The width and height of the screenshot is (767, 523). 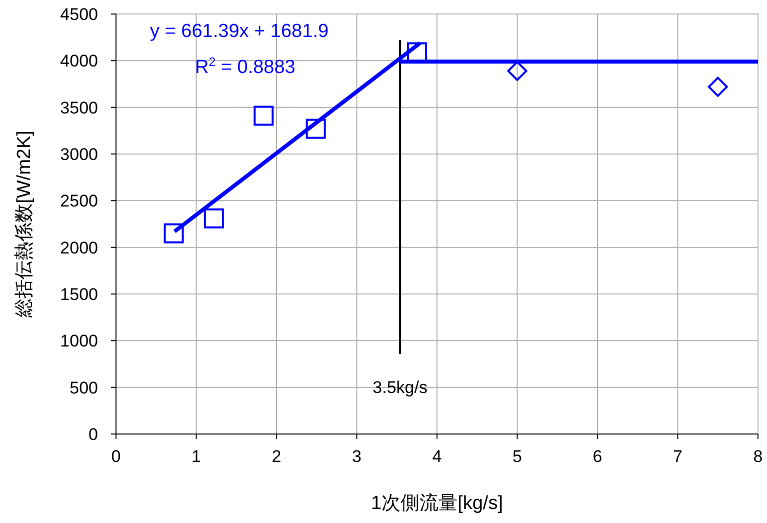 I want to click on annotation: R$^{2}$ = 0.8883, so click(x=245, y=66).